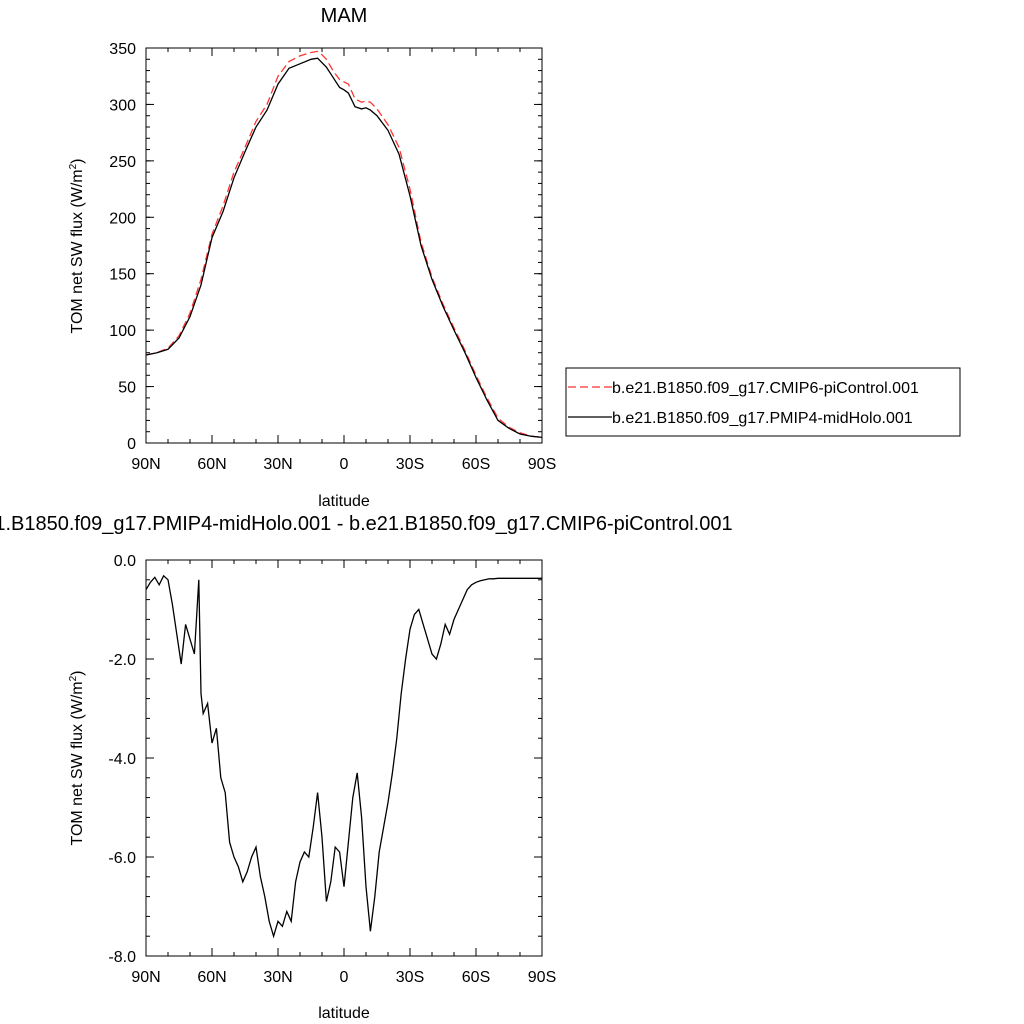 This screenshot has width=1024, height=1024. What do you see at coordinates (765, 388) in the screenshot?
I see `legend-label-pictrl: b.e21.B1850.f09_g17.CMIP6-piControl.001` at bounding box center [765, 388].